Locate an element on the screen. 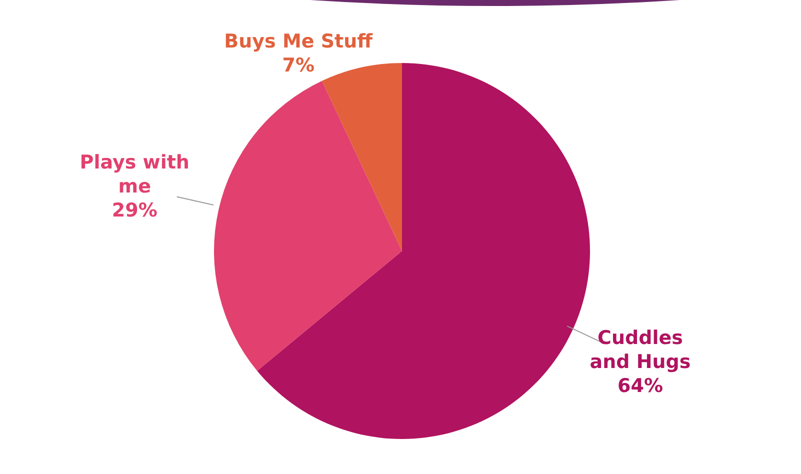  data-label: 64% is located at coordinates (640, 386).